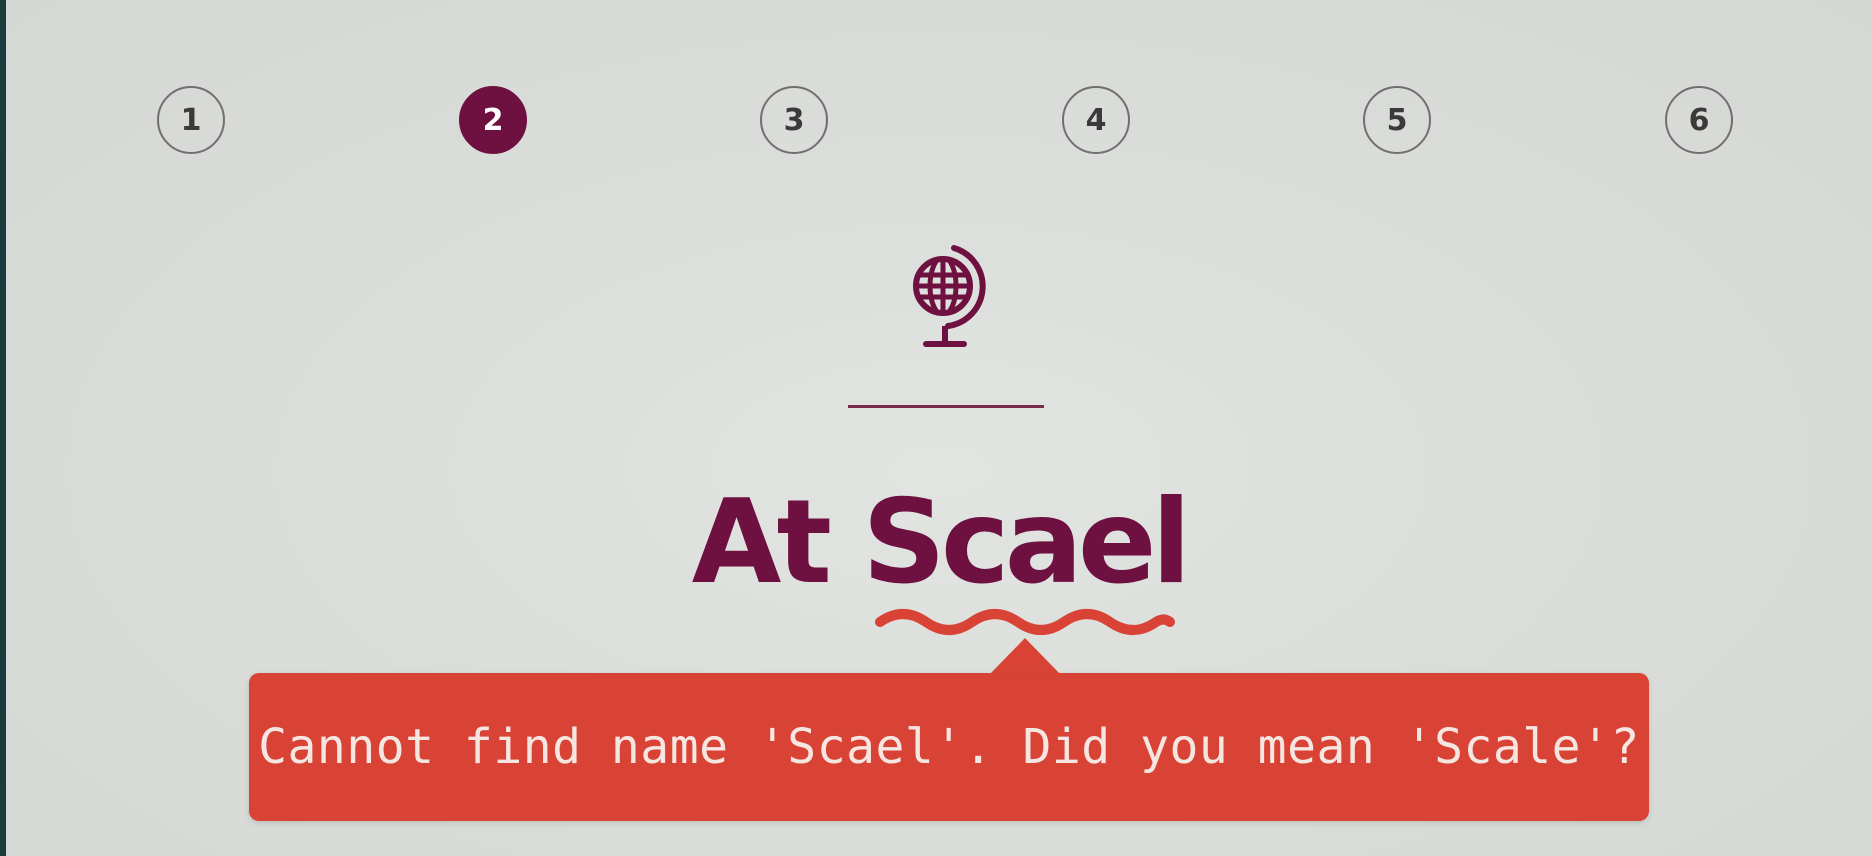 The width and height of the screenshot is (1872, 856). I want to click on step-6-label: 6, so click(1699, 120).